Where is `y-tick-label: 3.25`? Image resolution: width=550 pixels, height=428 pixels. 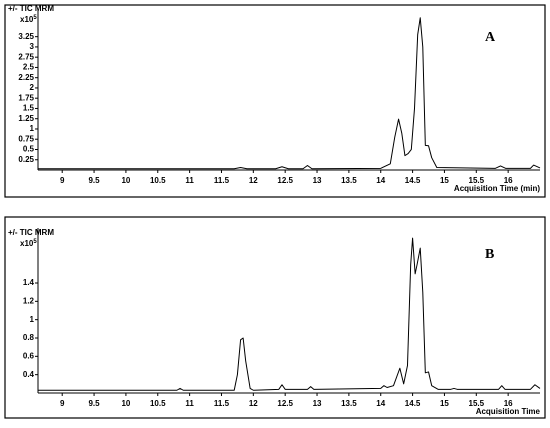
y-tick-label: 3.25 is located at coordinates (26, 36).